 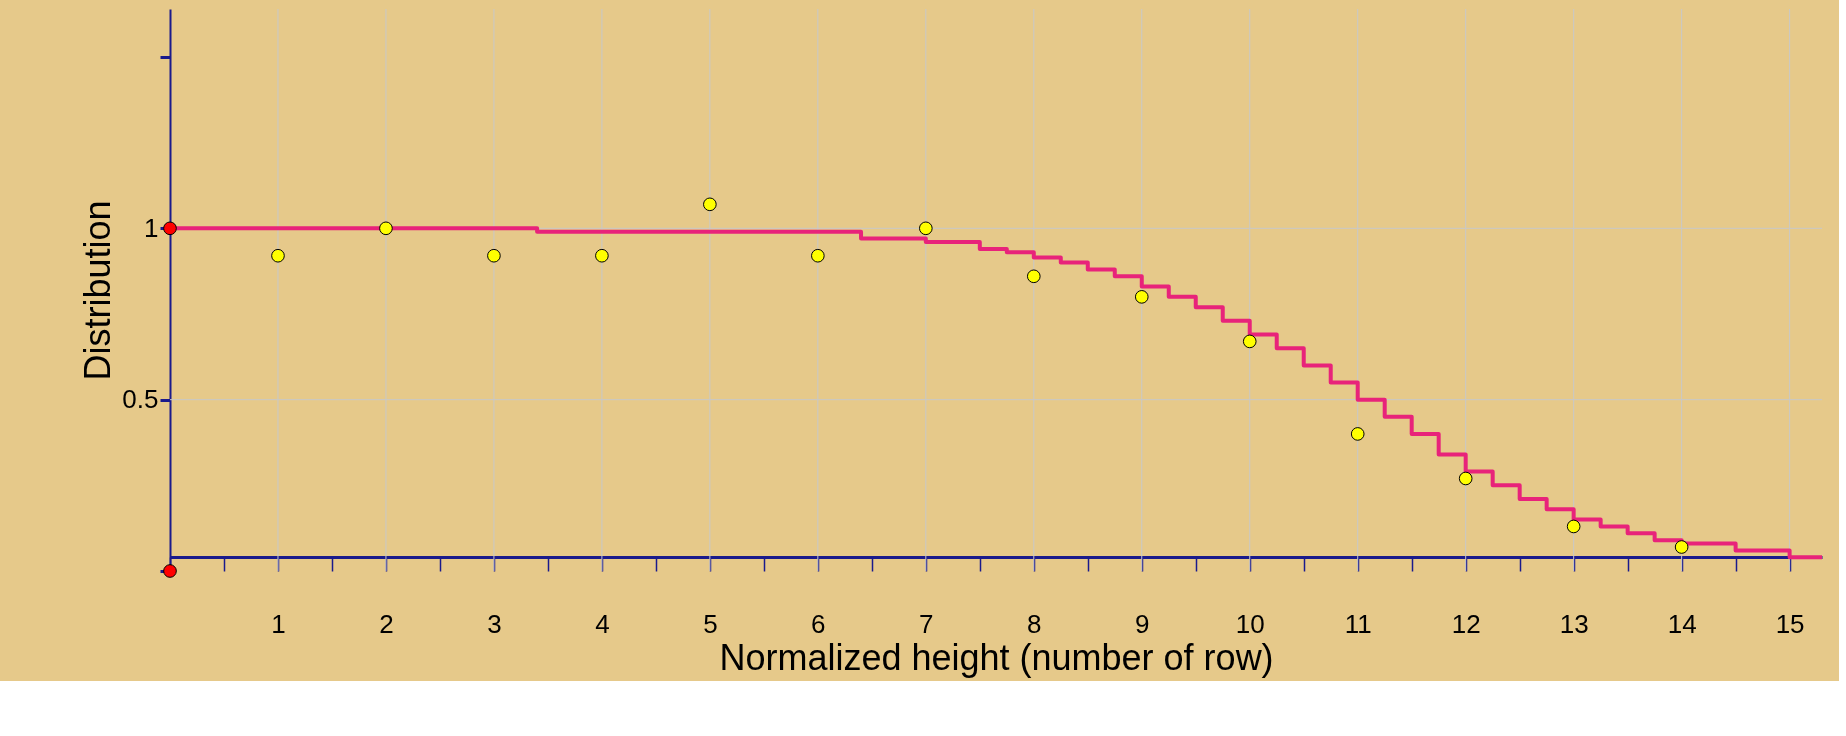 What do you see at coordinates (1790, 623) in the screenshot?
I see `x-tick-label: 15` at bounding box center [1790, 623].